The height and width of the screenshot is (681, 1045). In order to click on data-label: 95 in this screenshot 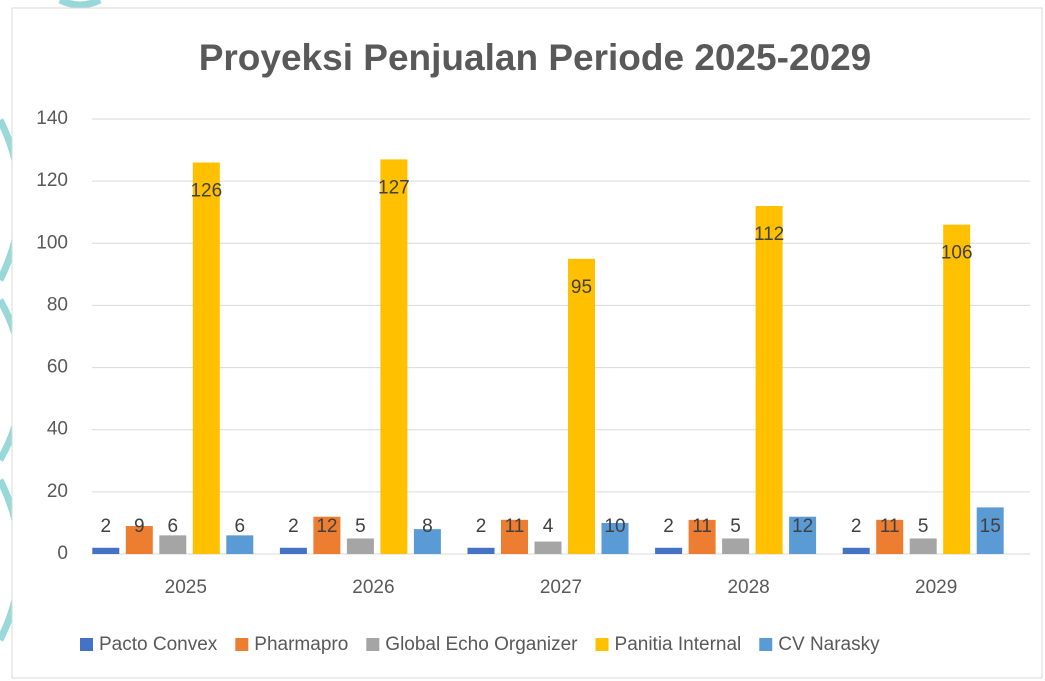, I will do `click(581, 287)`.